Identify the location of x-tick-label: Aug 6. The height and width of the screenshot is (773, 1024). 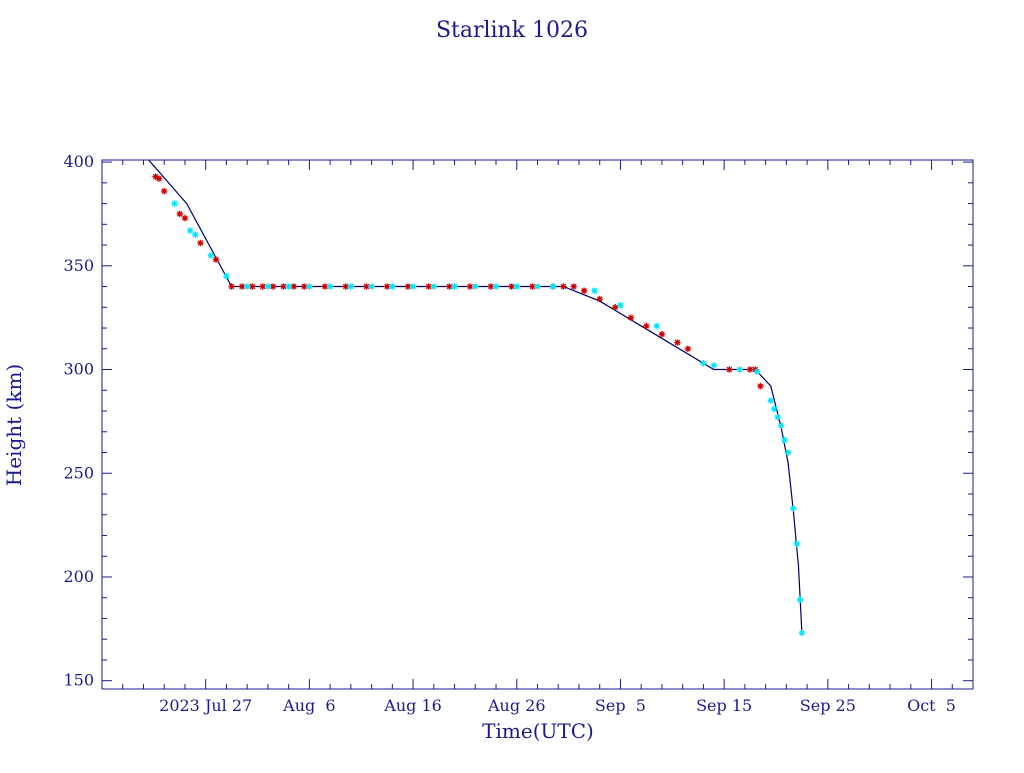
(308, 705).